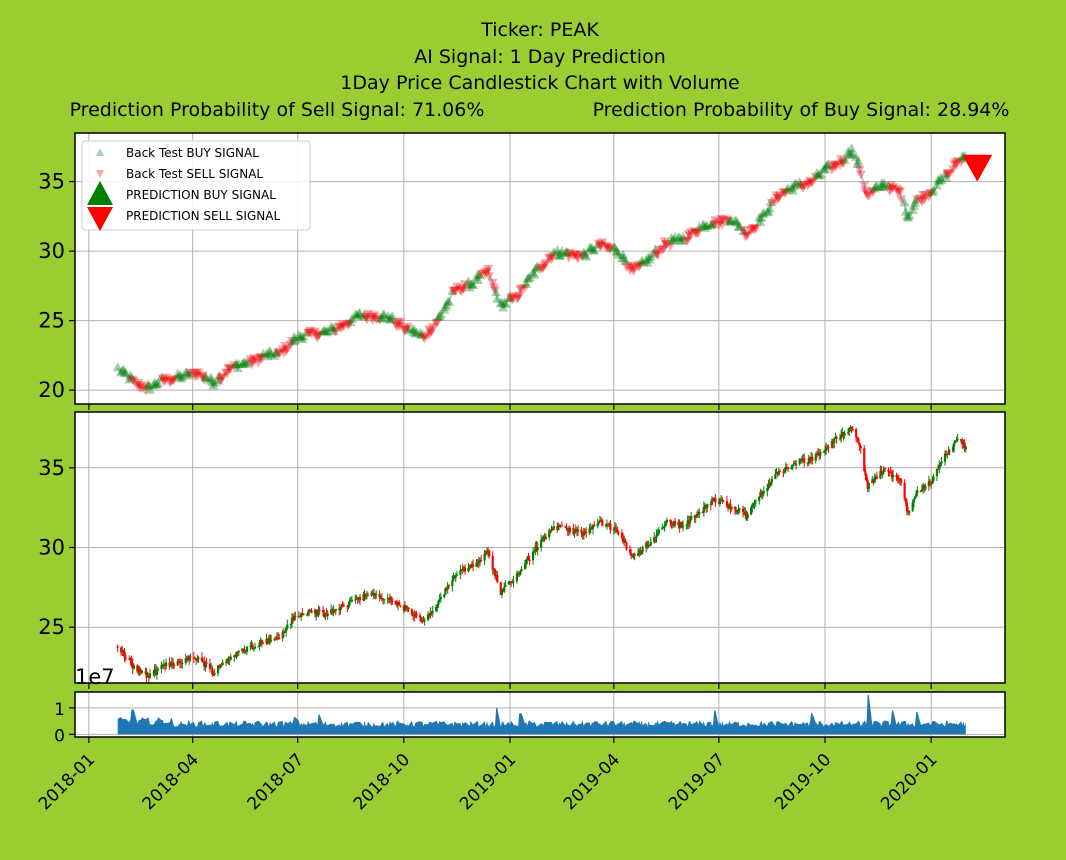 This screenshot has width=1066, height=860. What do you see at coordinates (382, 782) in the screenshot?
I see `x-tick-label-3: 2018-10` at bounding box center [382, 782].